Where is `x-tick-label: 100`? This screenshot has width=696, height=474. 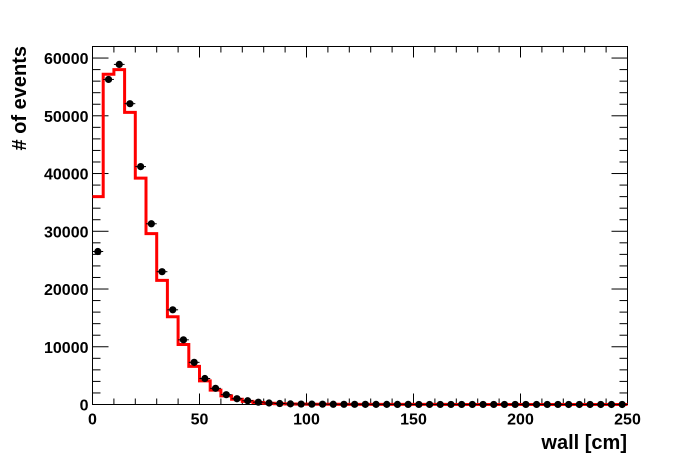
x-tick-label: 100 is located at coordinates (306, 420).